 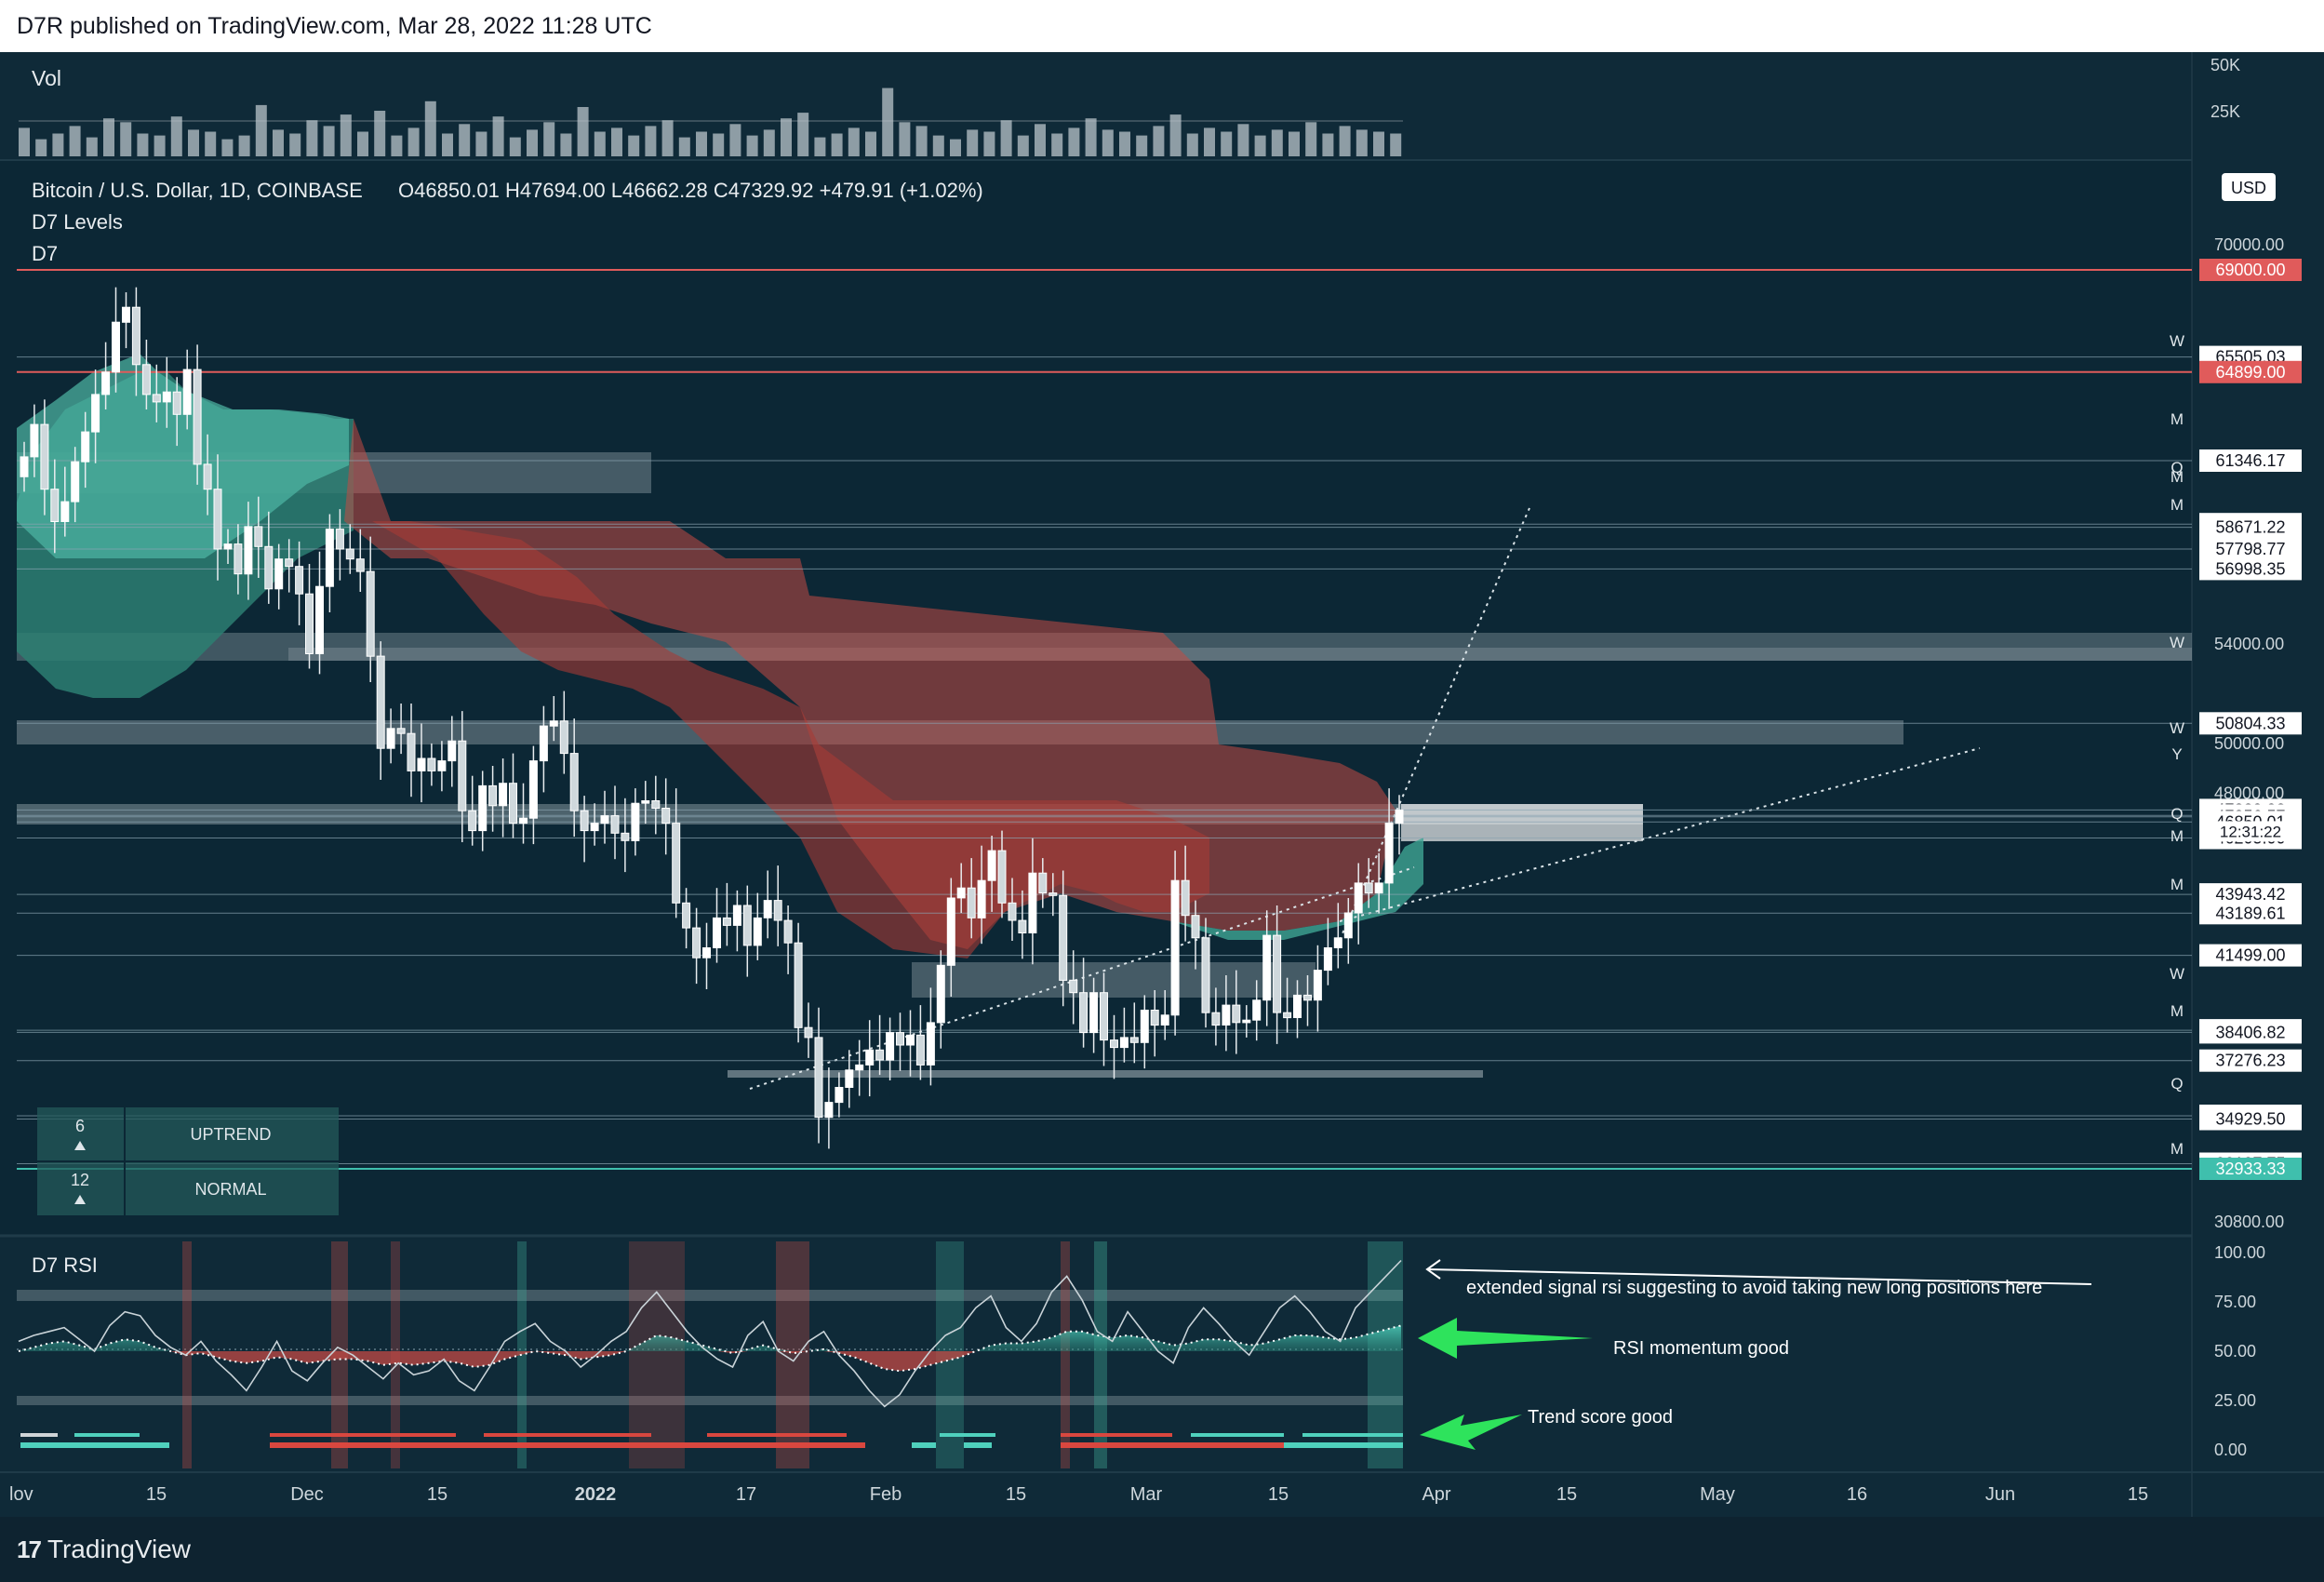 I want to click on currency-label: USD, so click(x=2248, y=188).